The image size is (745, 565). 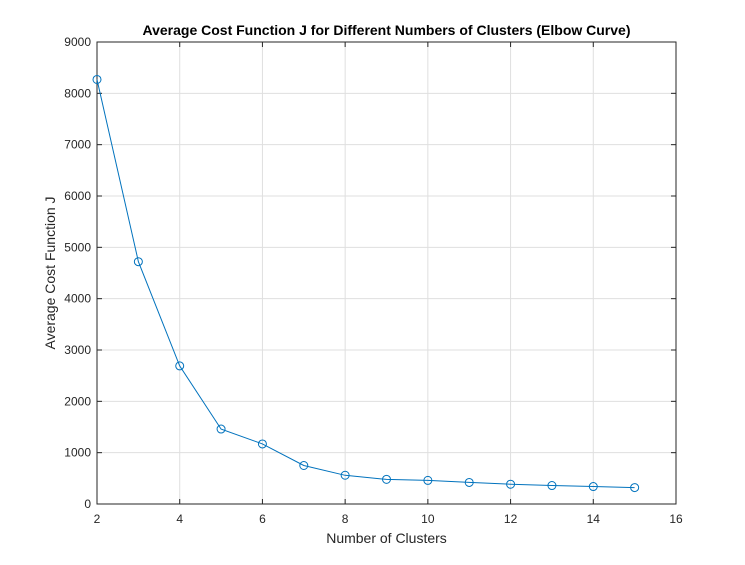 What do you see at coordinates (77, 247) in the screenshot?
I see `y-tick-label: 5000` at bounding box center [77, 247].